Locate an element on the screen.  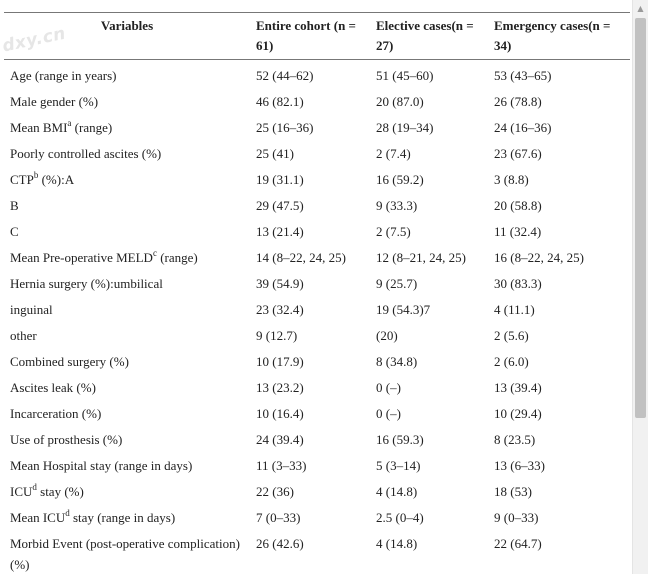
emergency-value: 22 (64.7) is located at coordinates (518, 543).